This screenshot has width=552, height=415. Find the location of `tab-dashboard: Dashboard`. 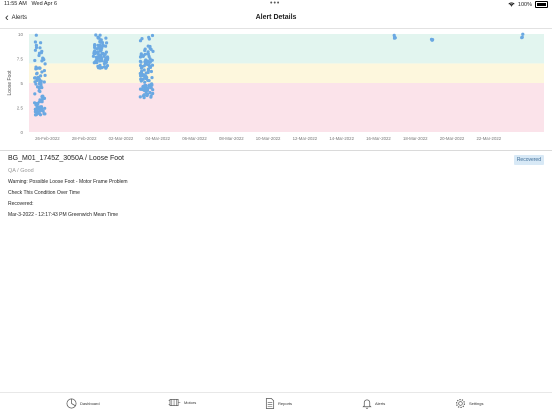

tab-dashboard: Dashboard is located at coordinates (83, 403).